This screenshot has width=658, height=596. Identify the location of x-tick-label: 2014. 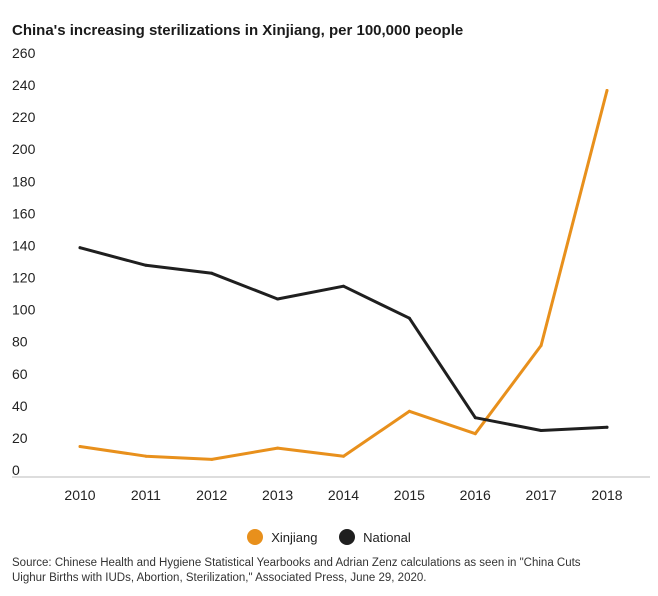
(343, 495).